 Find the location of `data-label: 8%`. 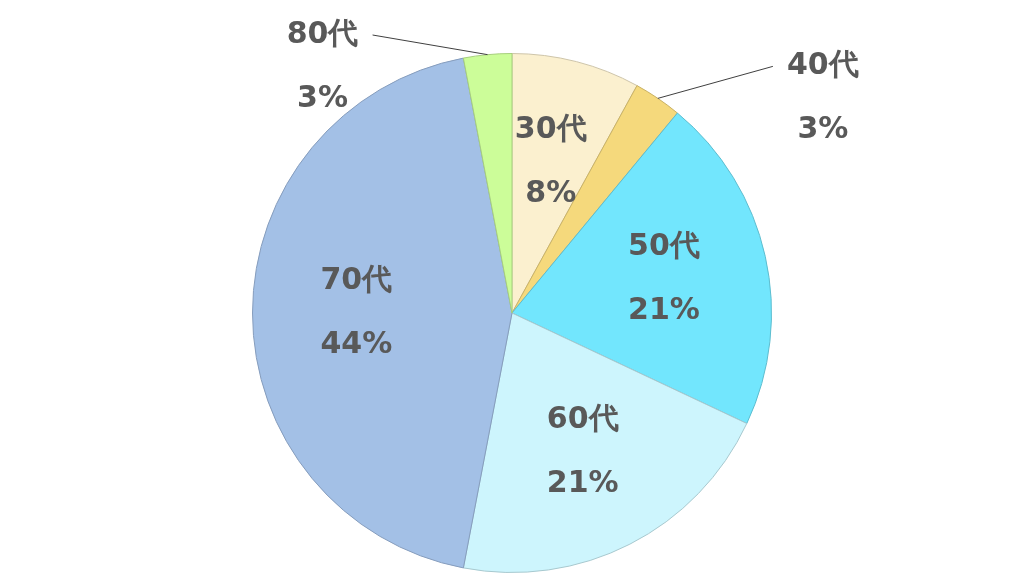

data-label: 8% is located at coordinates (551, 191).